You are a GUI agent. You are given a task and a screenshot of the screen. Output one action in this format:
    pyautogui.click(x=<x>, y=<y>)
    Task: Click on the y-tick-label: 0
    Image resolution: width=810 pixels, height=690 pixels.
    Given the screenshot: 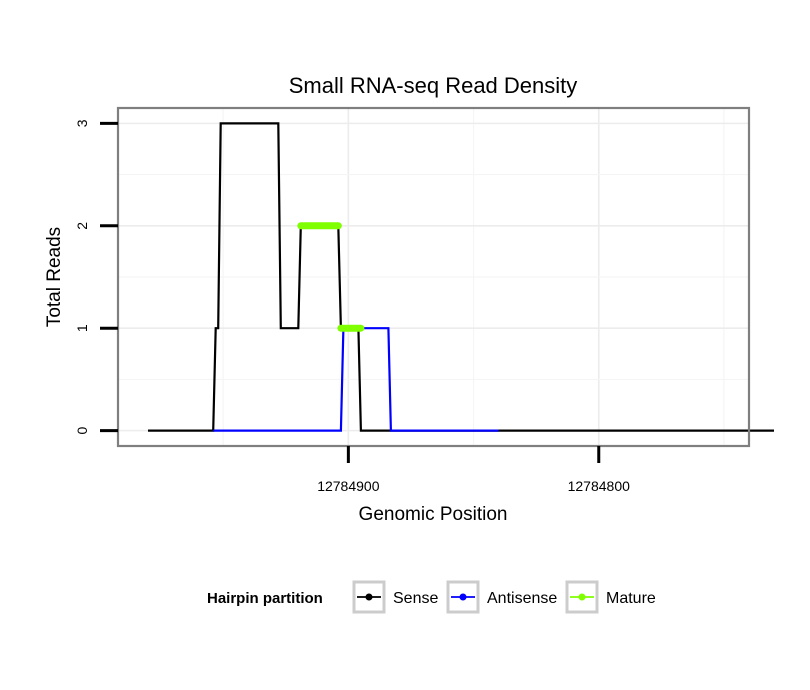 What is the action you would take?
    pyautogui.click(x=82, y=431)
    